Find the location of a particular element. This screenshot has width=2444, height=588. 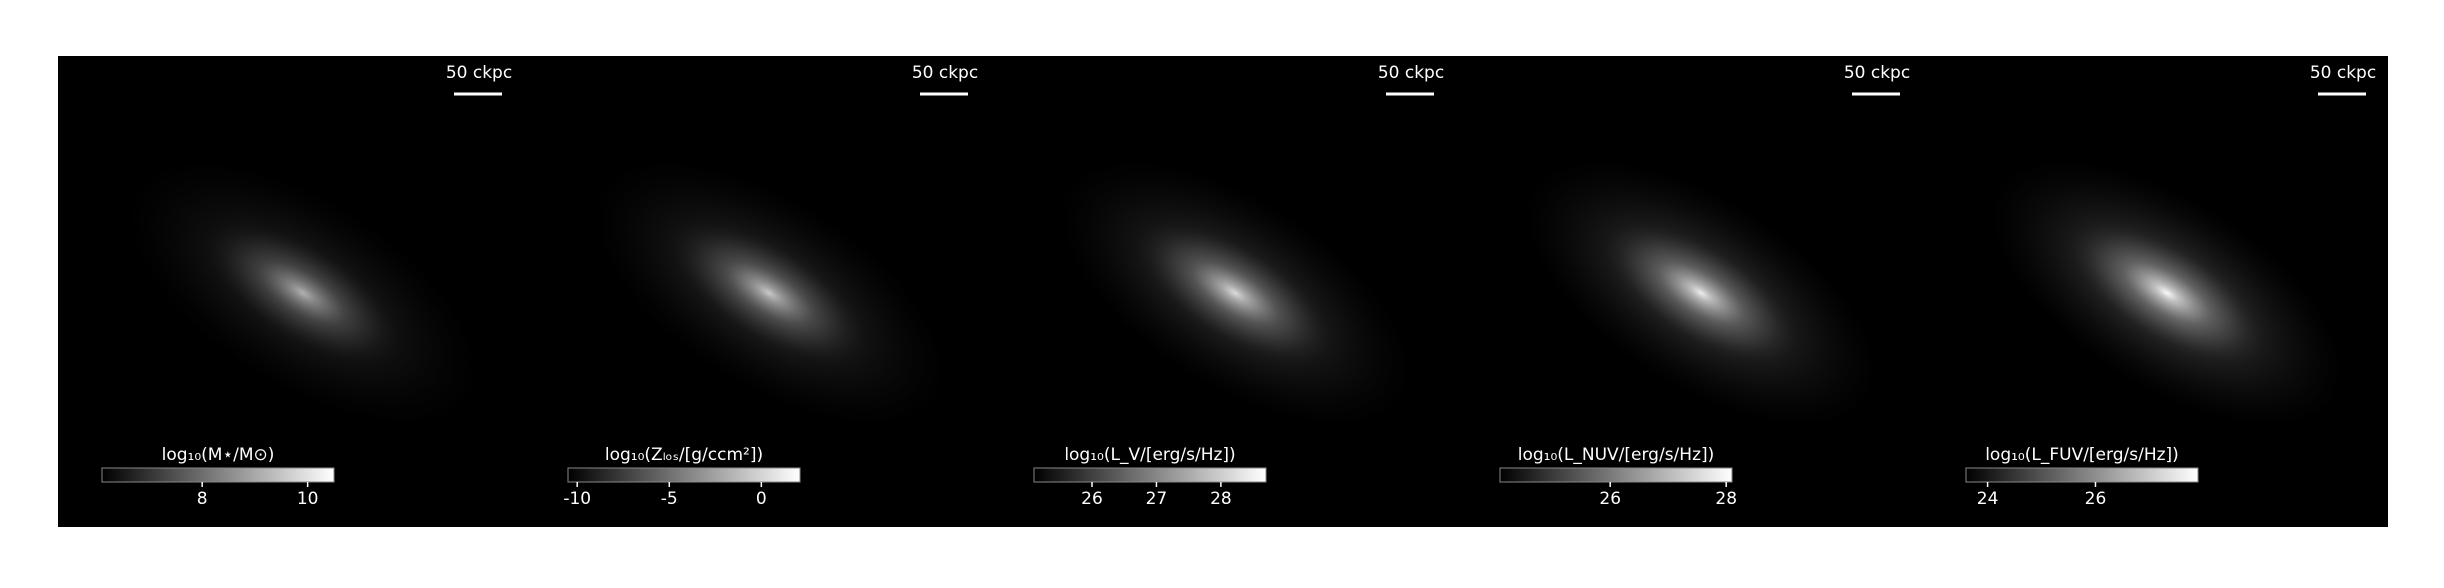

colorbar-tick-label: 10 is located at coordinates (308, 499).